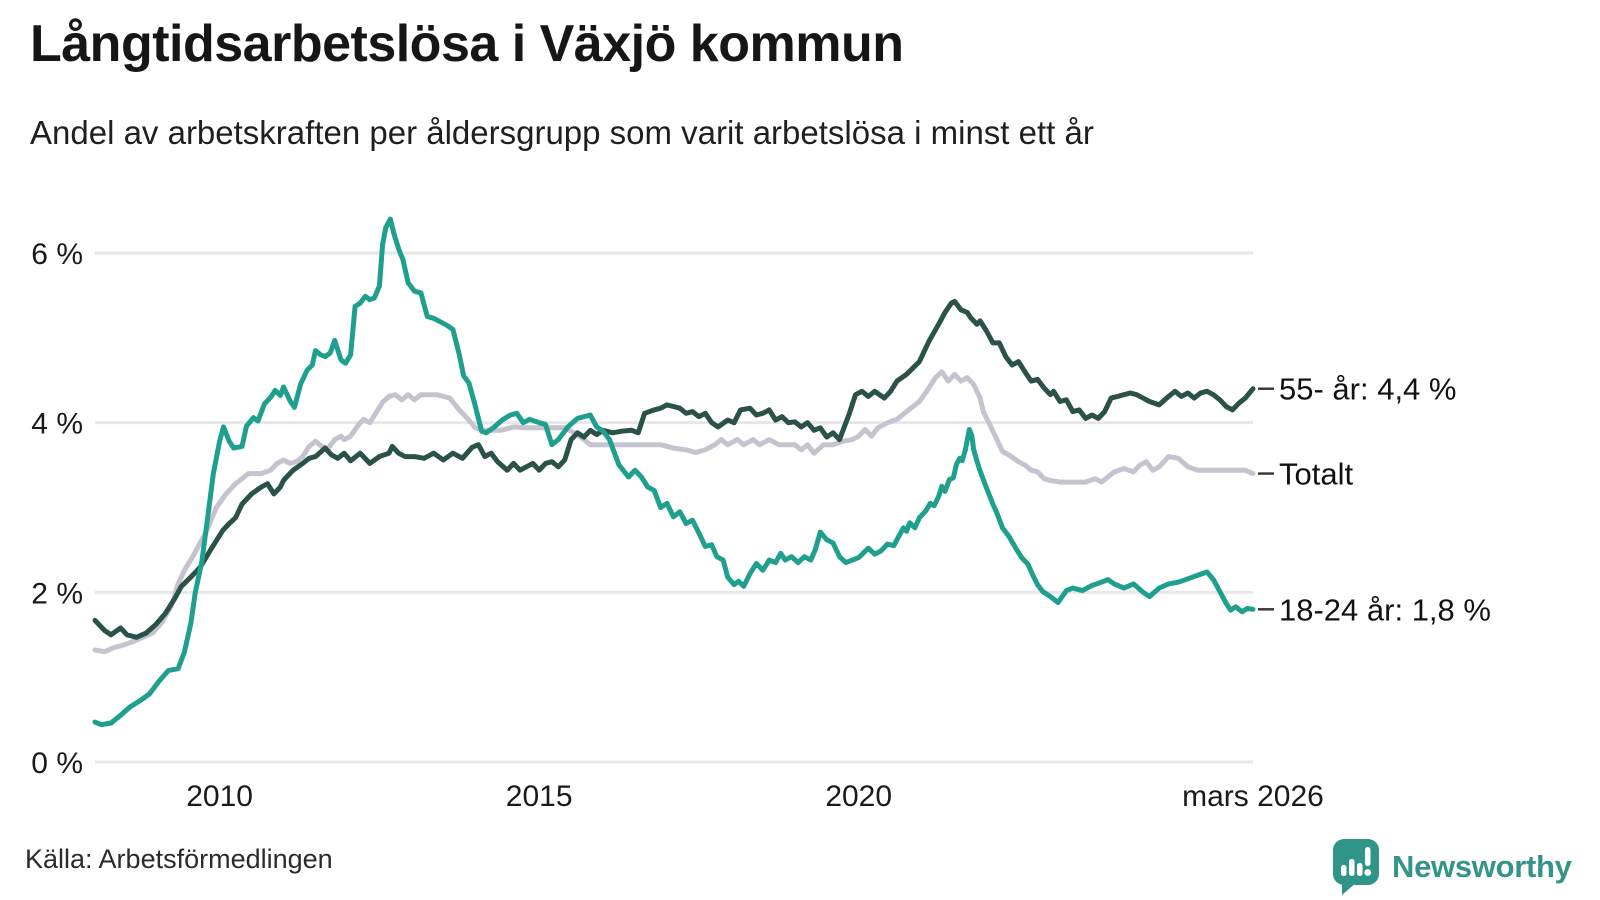 This screenshot has height=900, width=1600. Describe the element at coordinates (1482, 866) in the screenshot. I see `brand-name: Newsworthy` at that location.